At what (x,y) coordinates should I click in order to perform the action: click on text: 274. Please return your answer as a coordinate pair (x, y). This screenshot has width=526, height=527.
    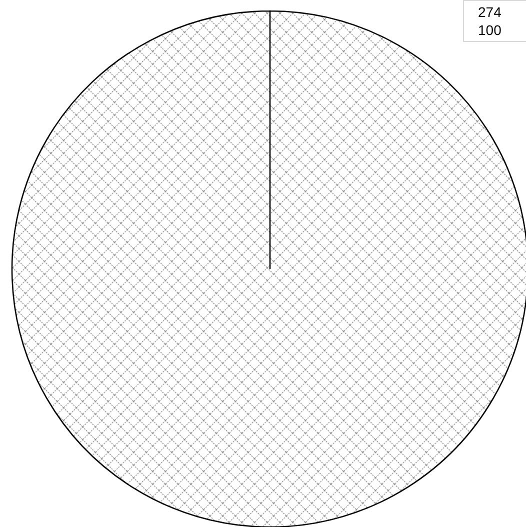
    Looking at the image, I should click on (490, 12).